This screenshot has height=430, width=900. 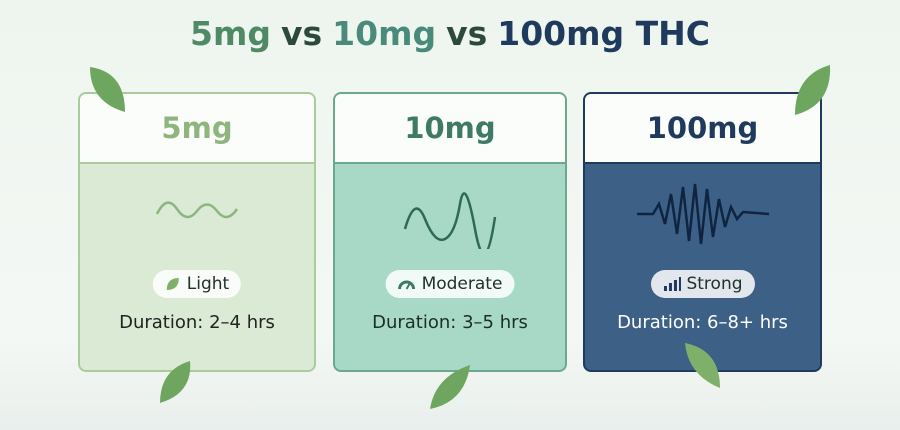 What do you see at coordinates (384, 33) in the screenshot?
I see `title-part: 10mg` at bounding box center [384, 33].